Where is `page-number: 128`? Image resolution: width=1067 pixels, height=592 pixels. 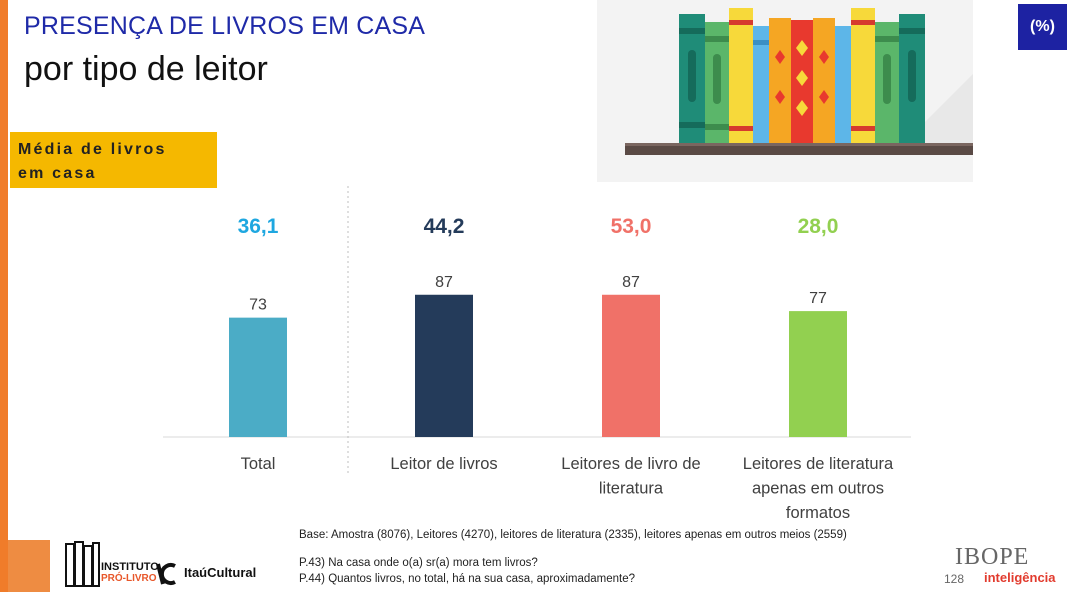
page-number: 128 is located at coordinates (954, 579).